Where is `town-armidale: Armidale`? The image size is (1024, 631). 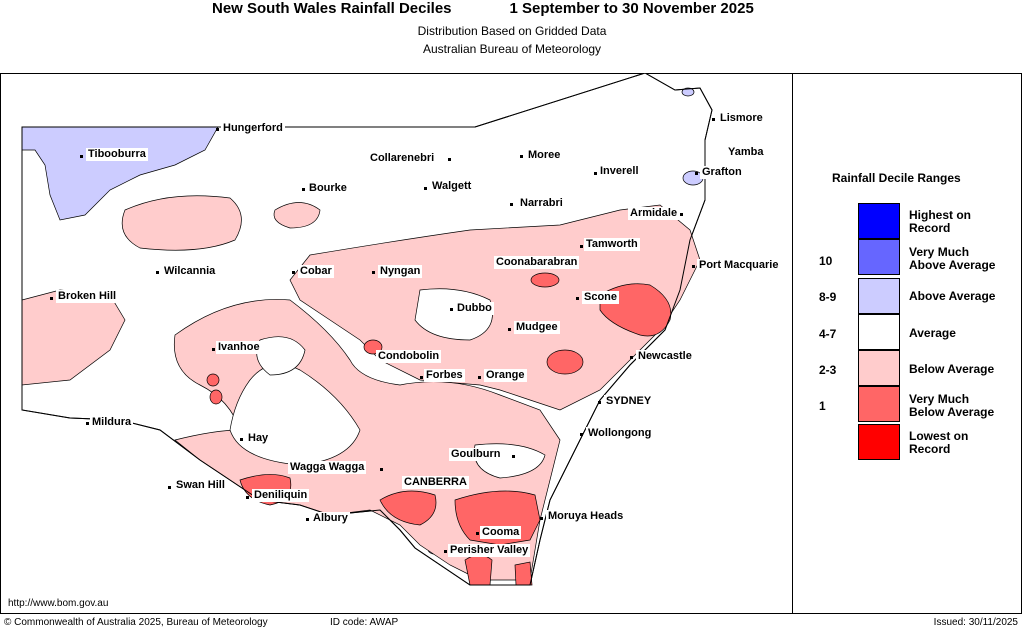 town-armidale: Armidale is located at coordinates (654, 213).